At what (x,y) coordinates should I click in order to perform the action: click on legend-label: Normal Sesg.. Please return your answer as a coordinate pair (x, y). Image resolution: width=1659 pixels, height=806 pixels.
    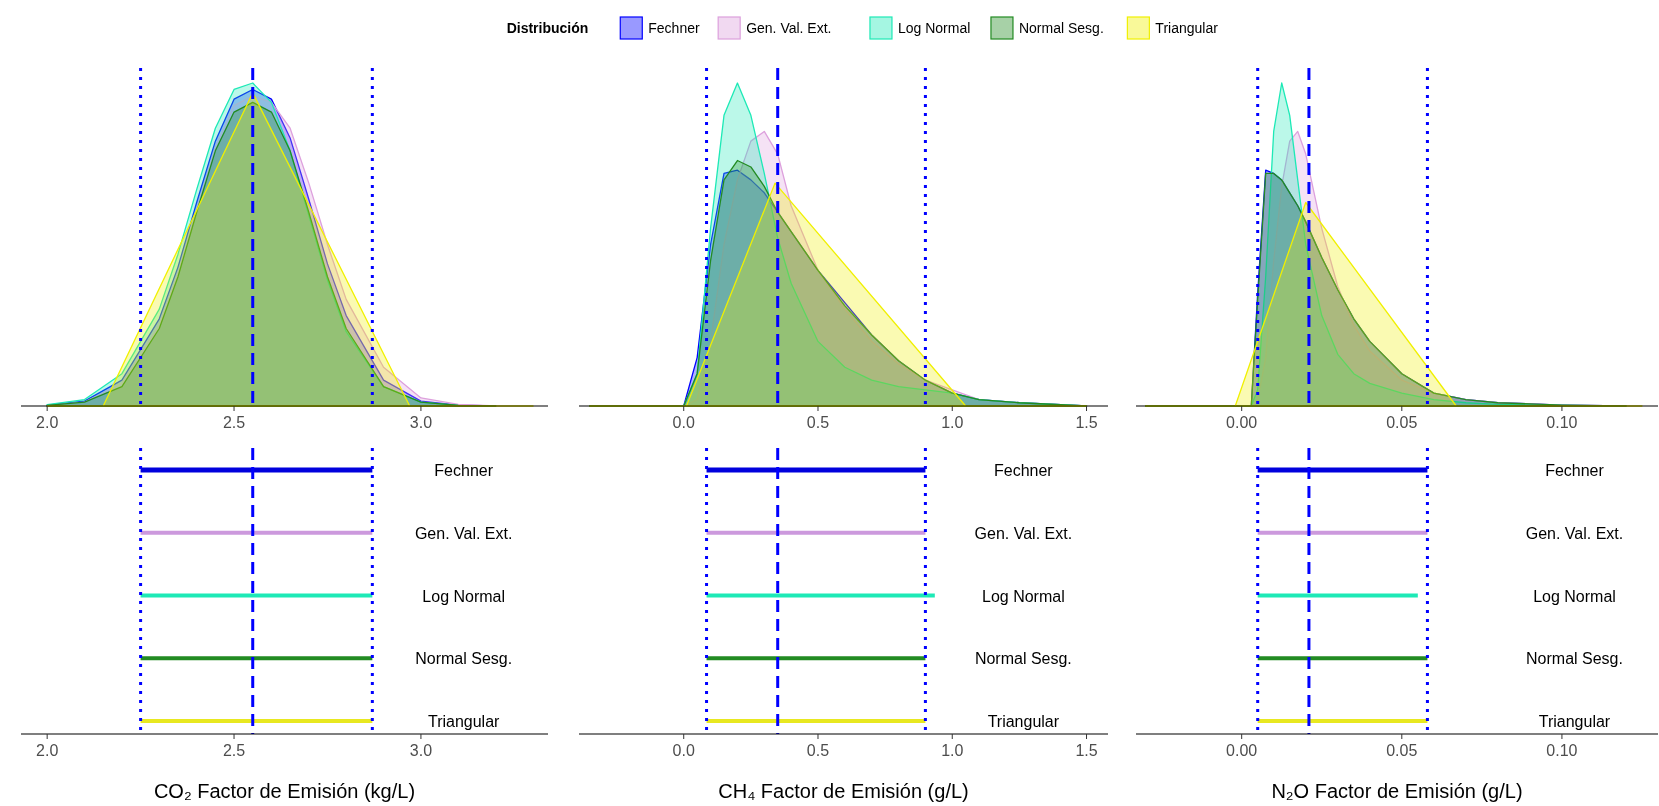
    Looking at the image, I should click on (1061, 28).